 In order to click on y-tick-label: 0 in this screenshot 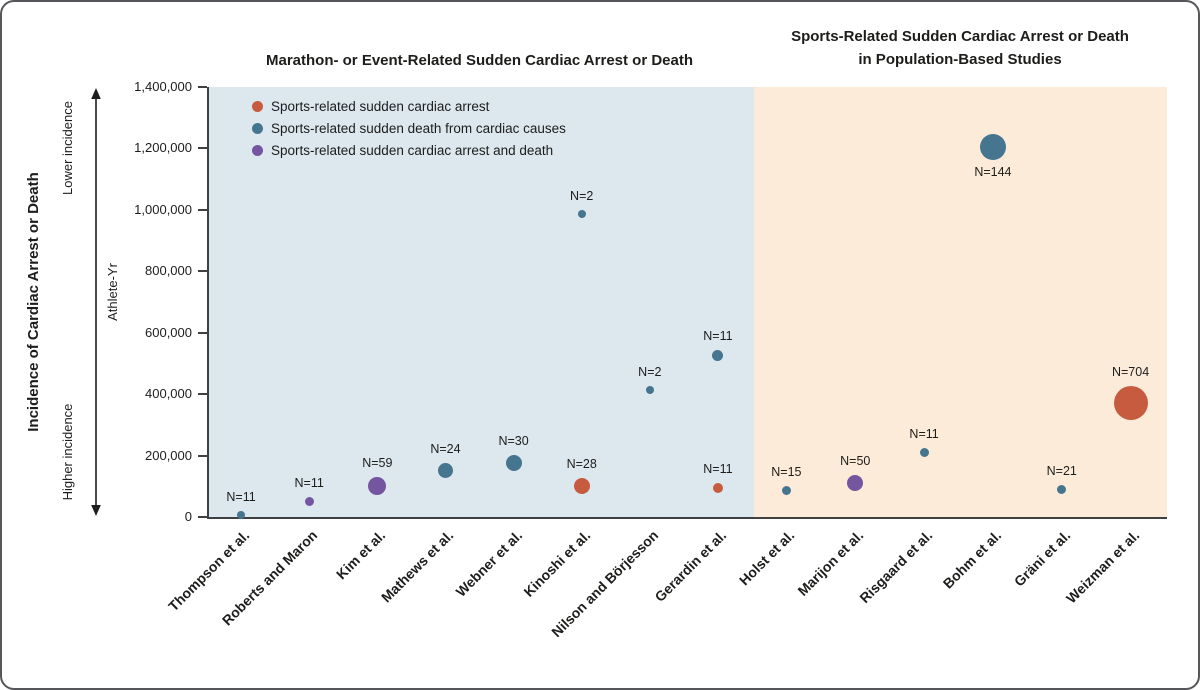, I will do `click(188, 516)`.